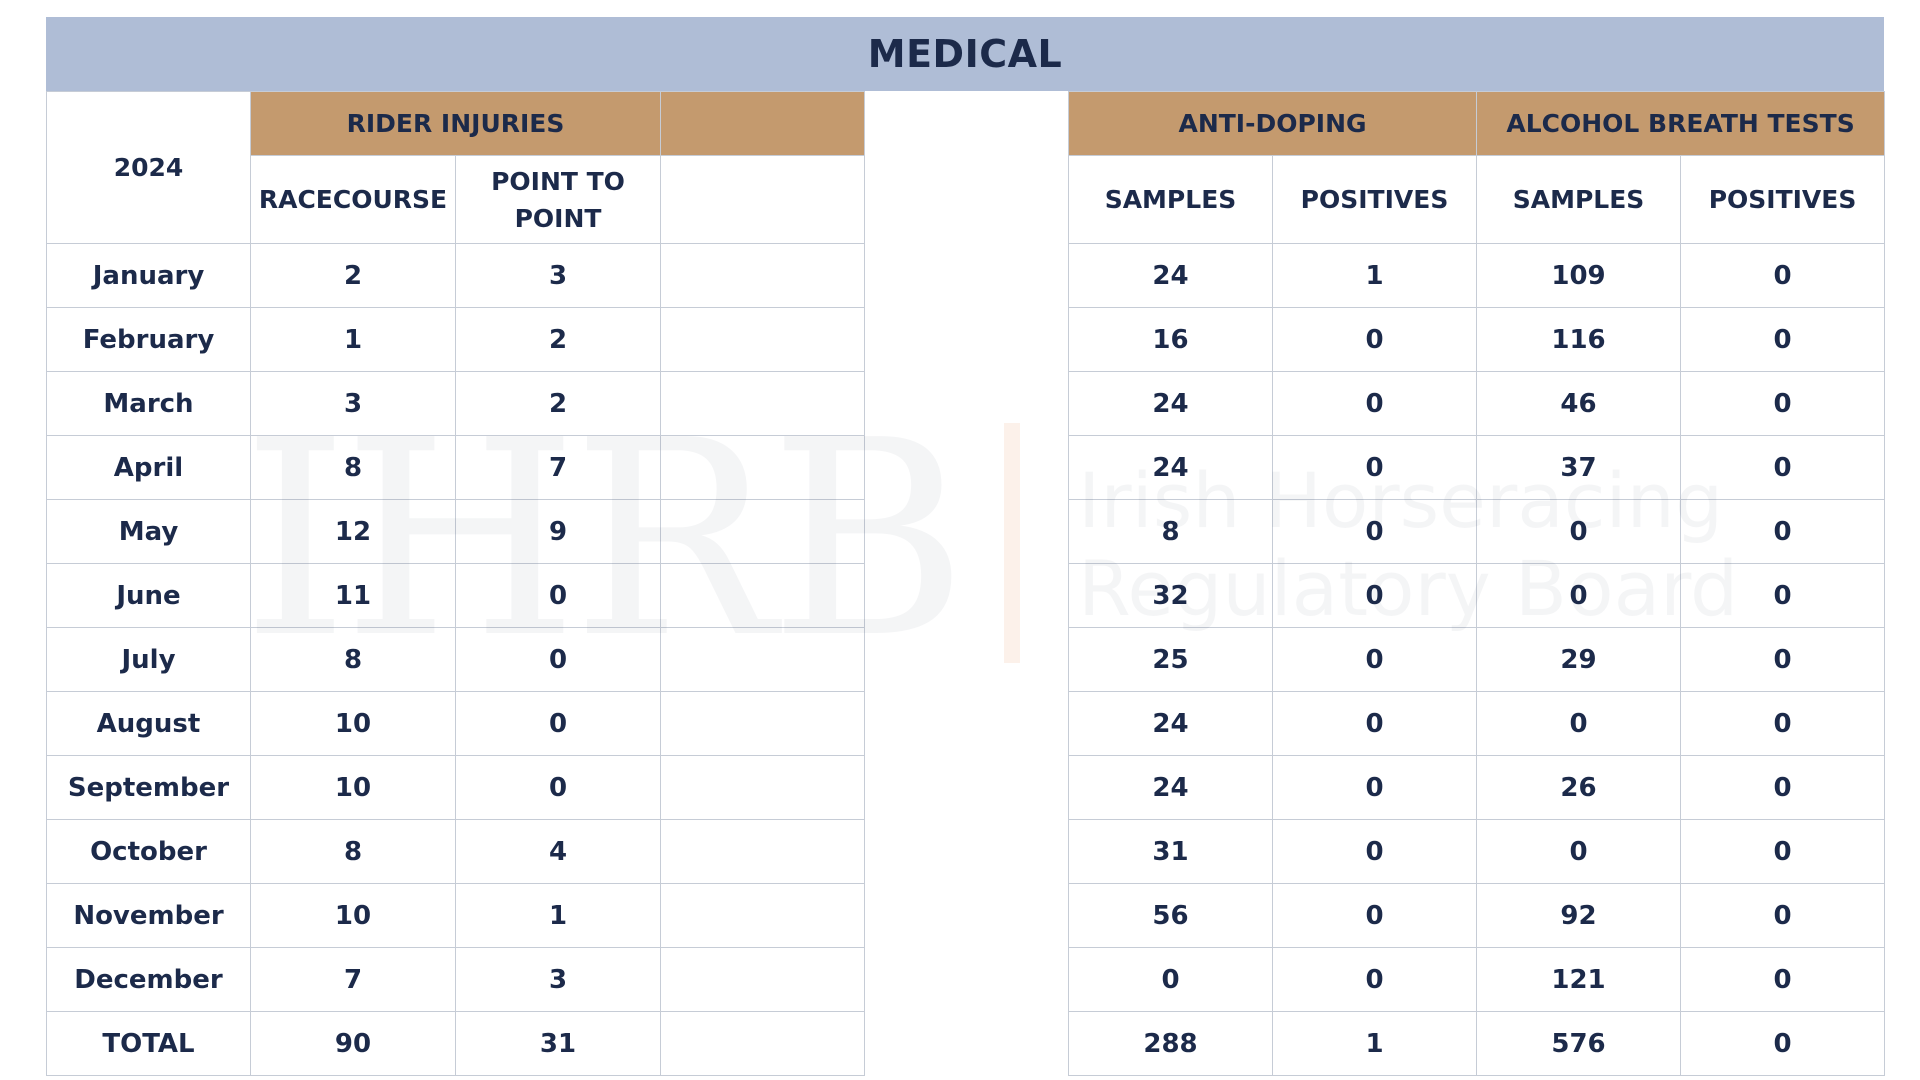 Image resolution: width=1920 pixels, height=1080 pixels. Describe the element at coordinates (353, 979) in the screenshot. I see `racecourse-cell: 7` at that location.